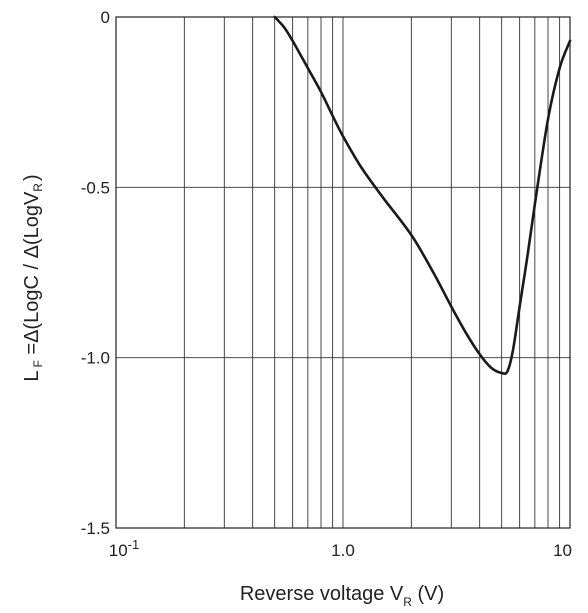  I want to click on x-axis-title: Reverse voltage VR (V), so click(342, 596).